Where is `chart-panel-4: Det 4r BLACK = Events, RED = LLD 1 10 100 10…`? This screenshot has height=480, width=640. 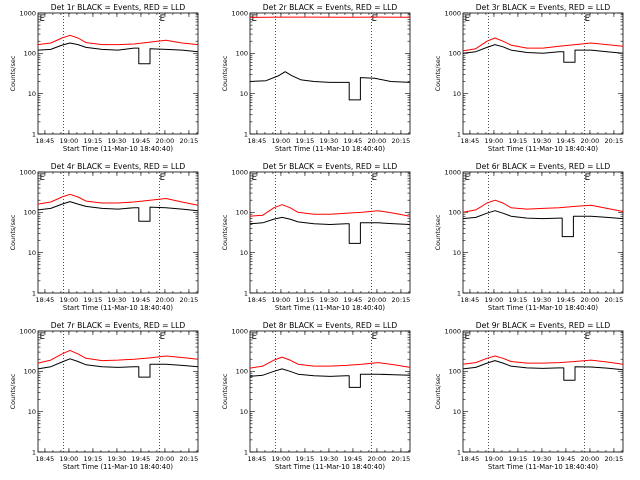 chart-panel-4: Det 4r BLACK = Events, RED = LLD 1 10 100 10… is located at coordinates (104, 237).